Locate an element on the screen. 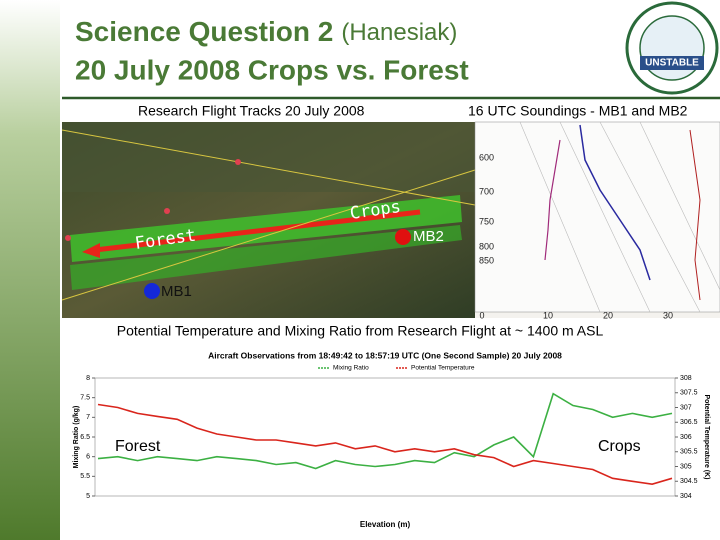 This screenshot has width=720, height=540. y-axis-label: Mixing Ratio (g/kg) is located at coordinates (76, 437).